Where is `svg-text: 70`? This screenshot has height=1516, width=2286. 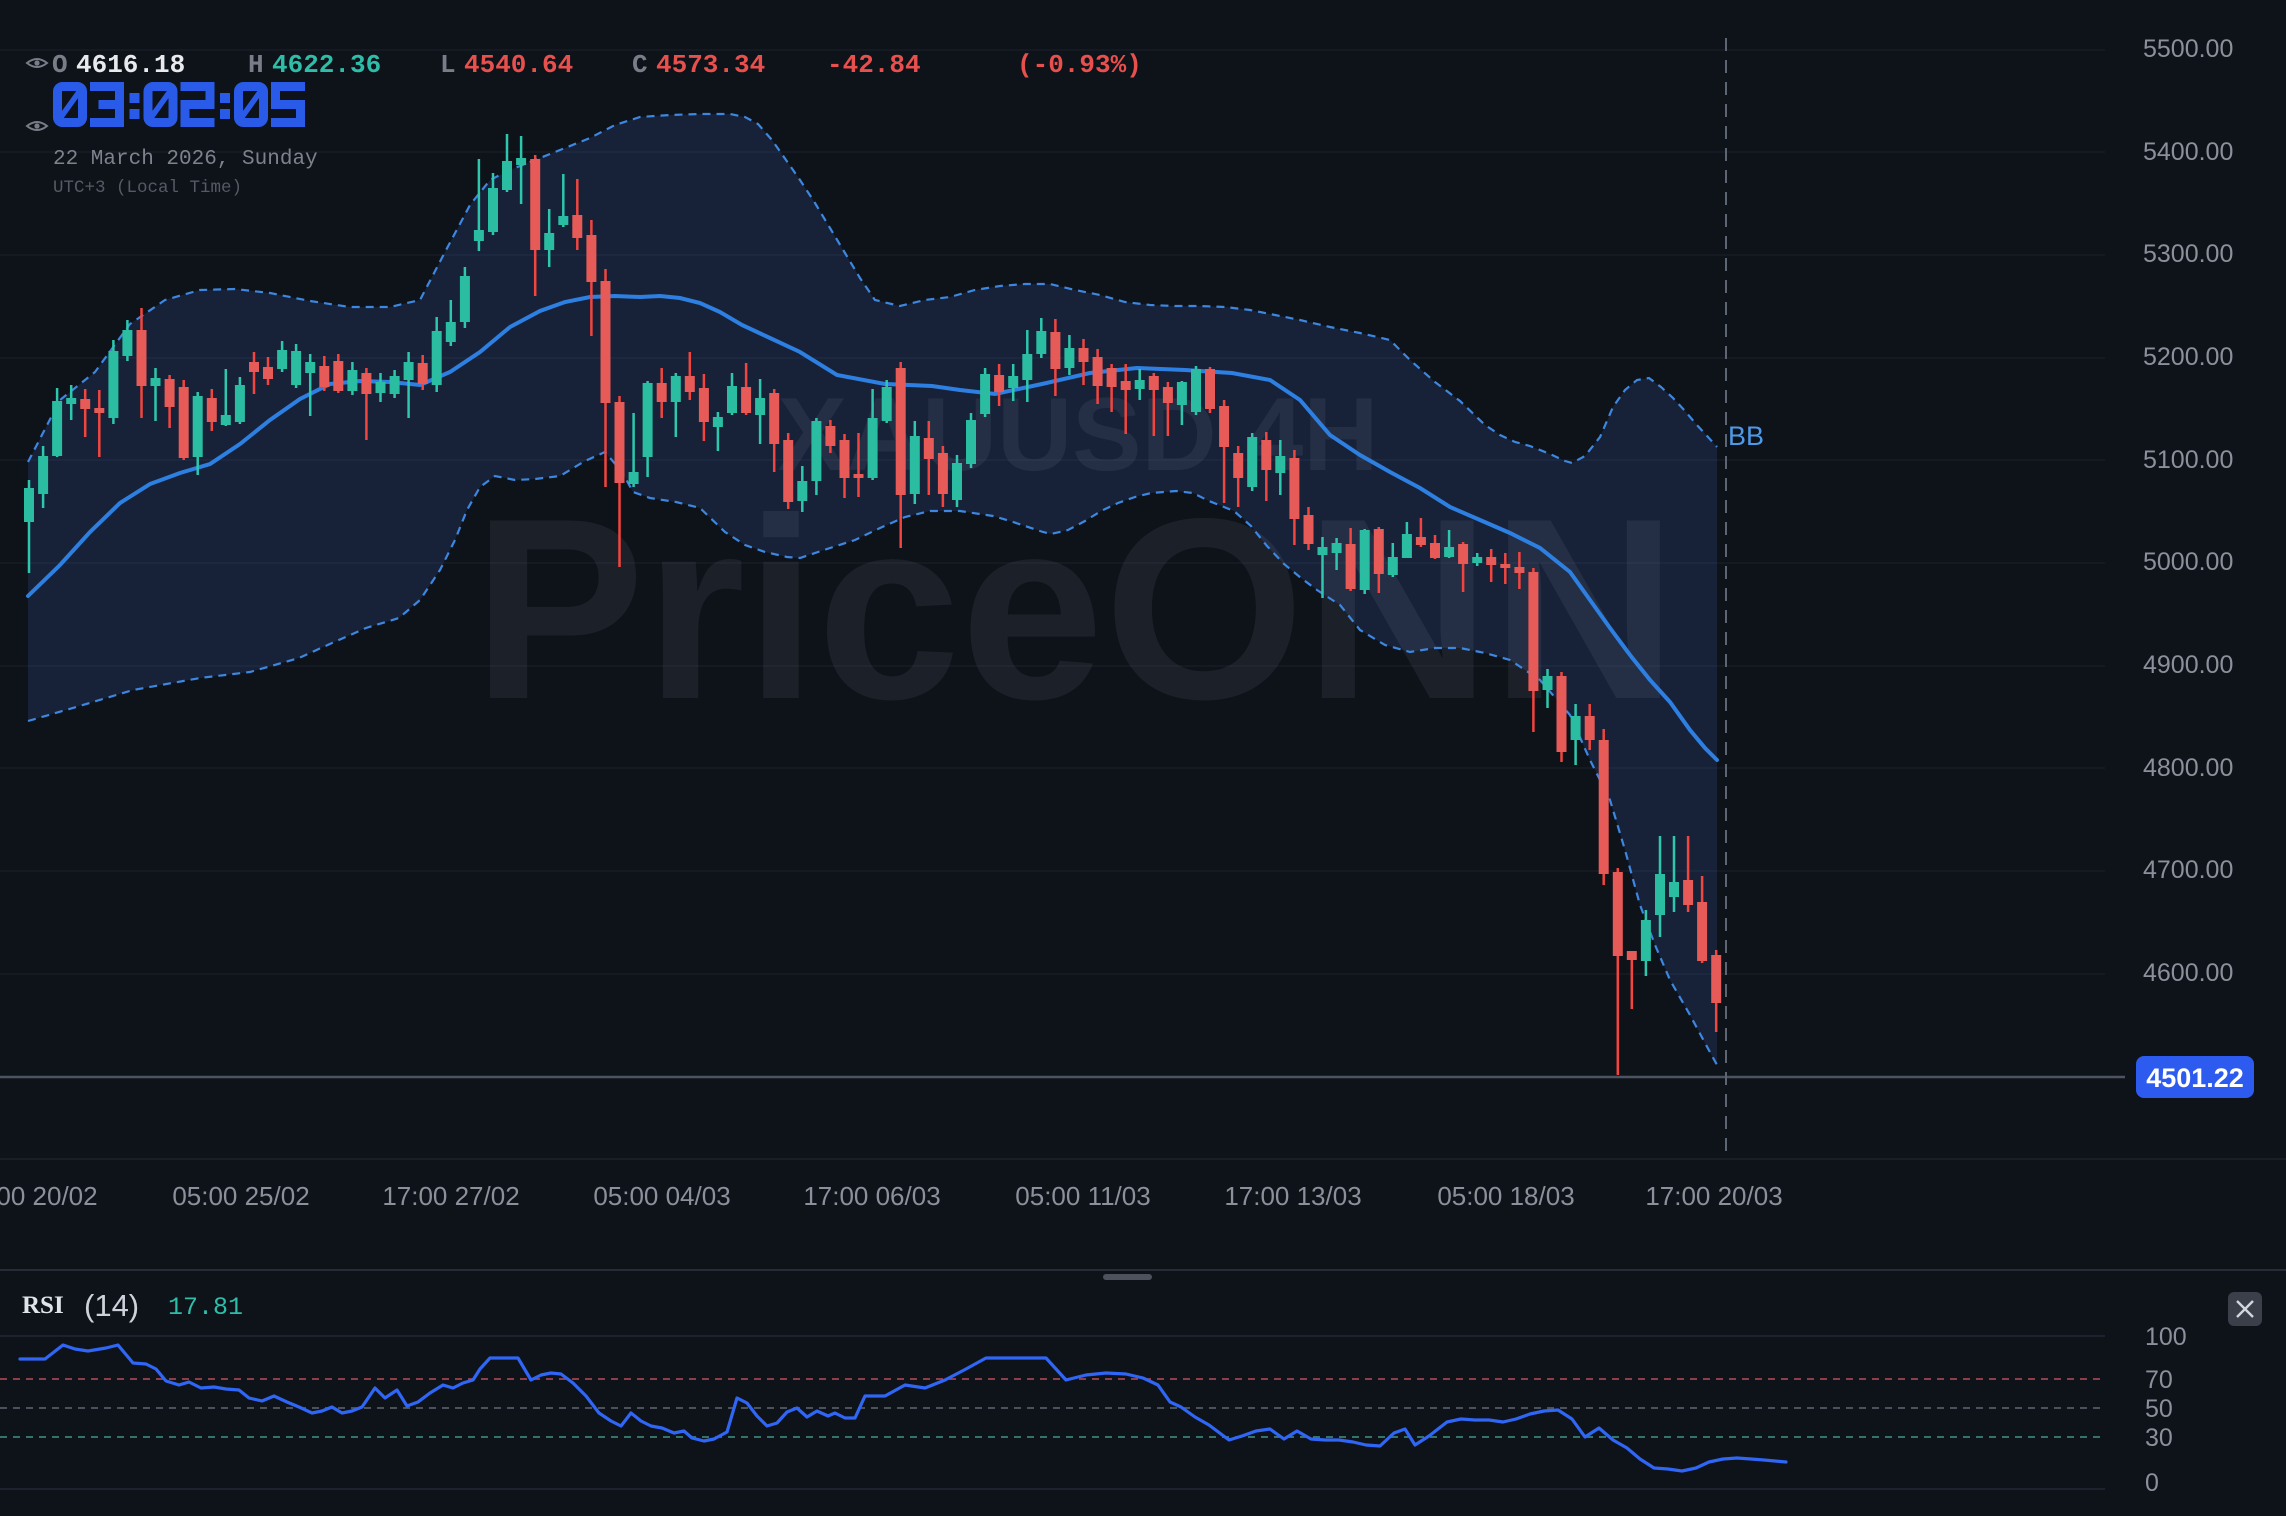 svg-text: 70 is located at coordinates (2159, 1380).